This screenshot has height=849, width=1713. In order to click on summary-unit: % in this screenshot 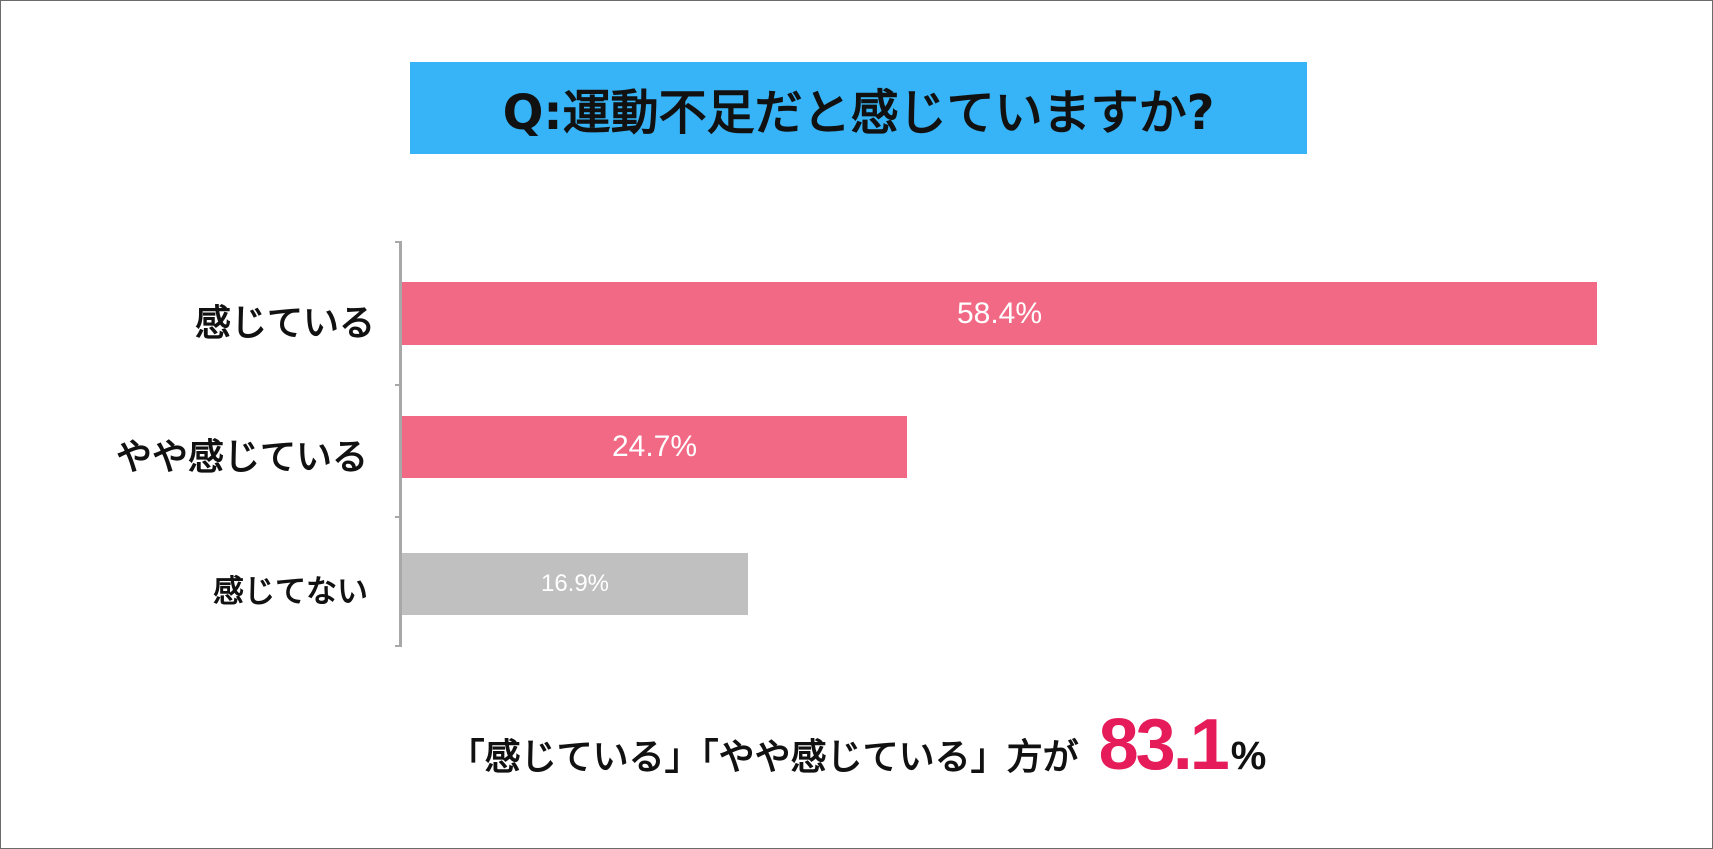, I will do `click(1248, 756)`.